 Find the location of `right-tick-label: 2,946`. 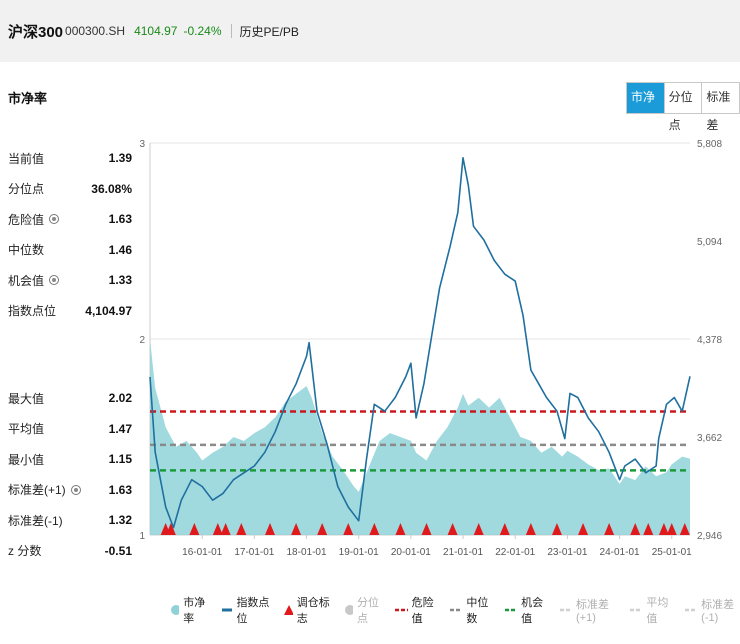

right-tick-label: 2,946 is located at coordinates (709, 536).